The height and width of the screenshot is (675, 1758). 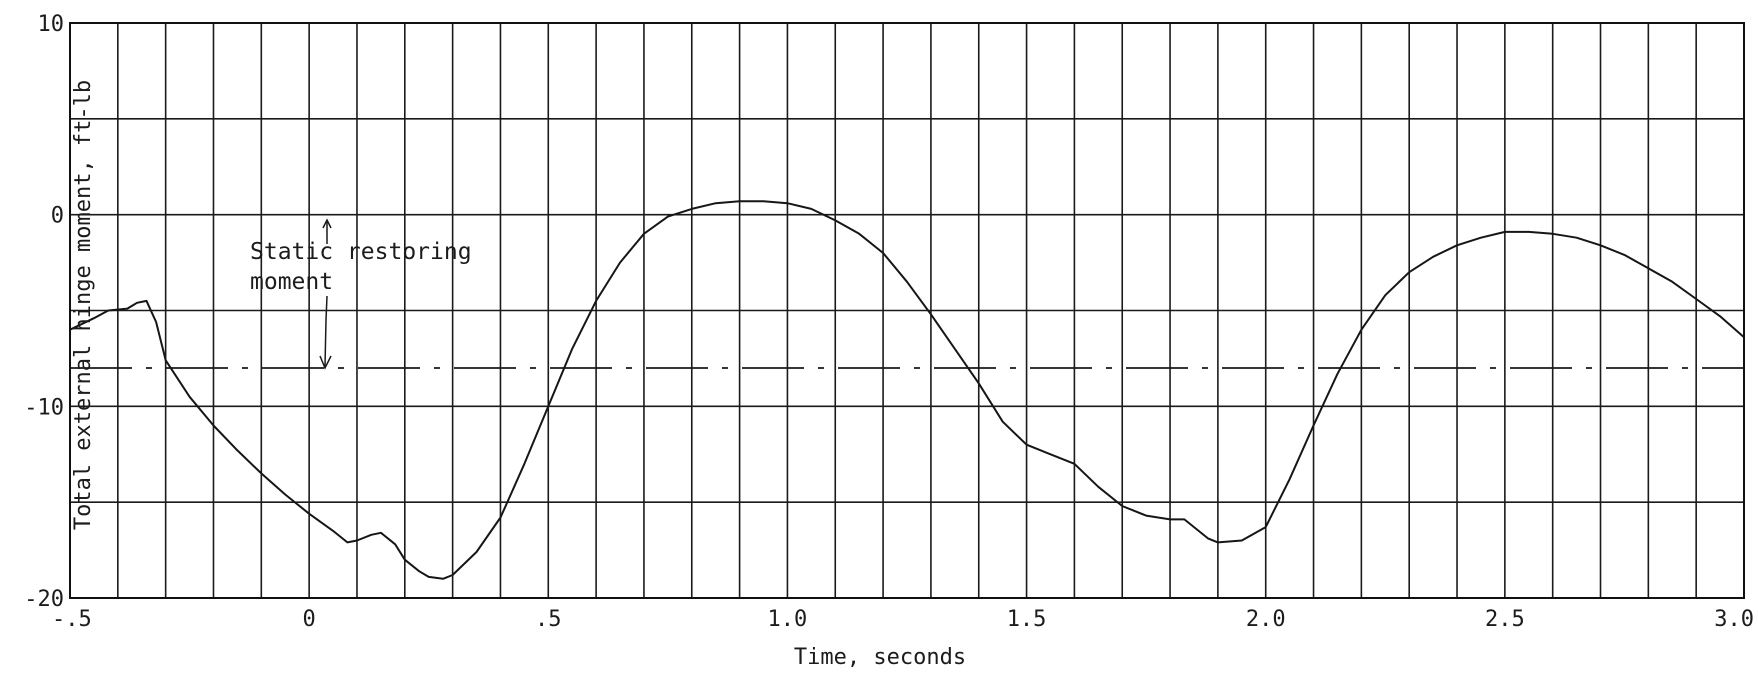 What do you see at coordinates (361, 252) in the screenshot?
I see `annotation-text-line1: Static restoring` at bounding box center [361, 252].